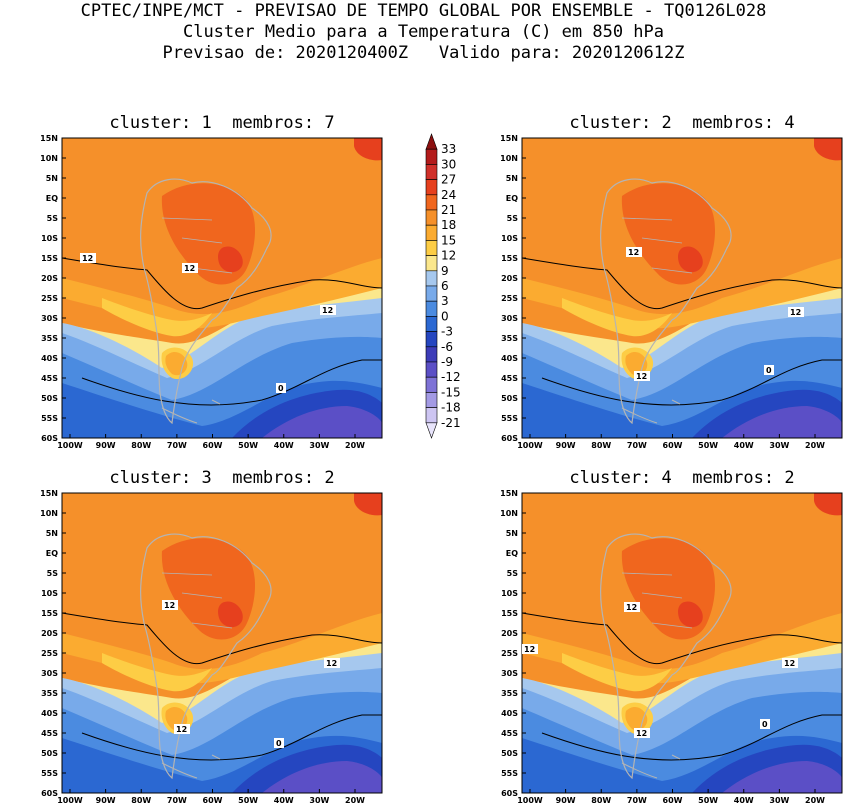  I want to click on colorbar-label: 6, so click(445, 286).